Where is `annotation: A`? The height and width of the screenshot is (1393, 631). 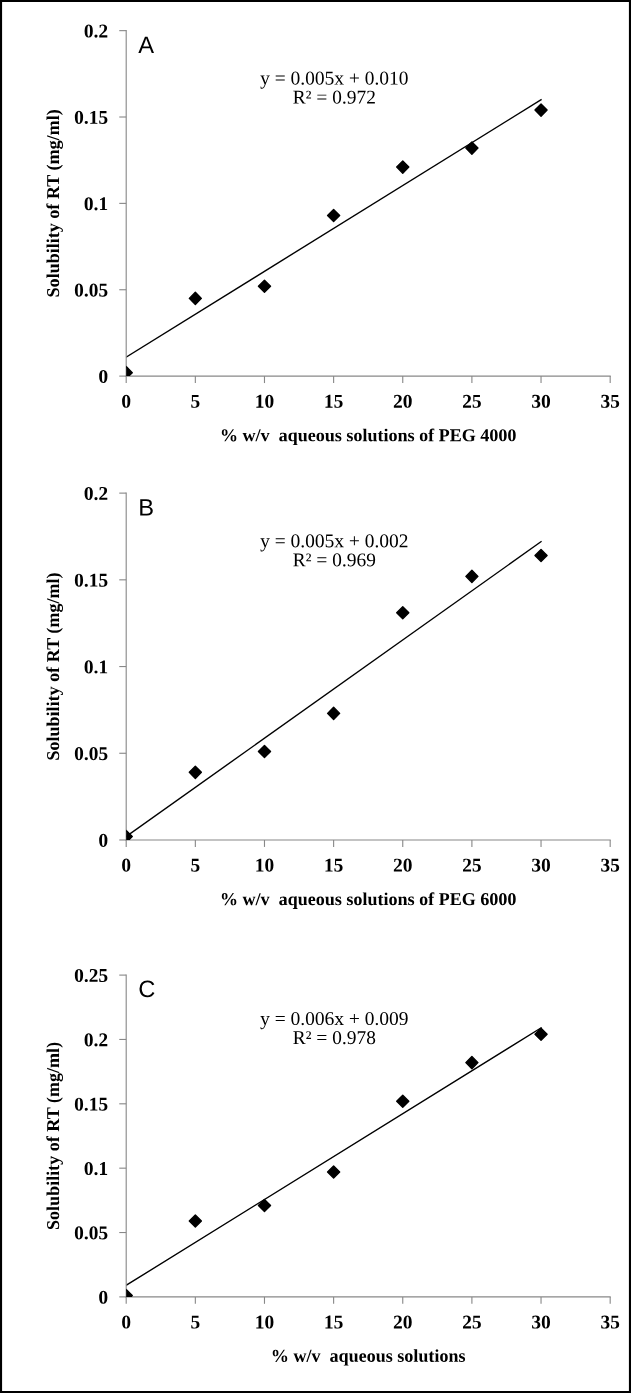 annotation: A is located at coordinates (146, 44).